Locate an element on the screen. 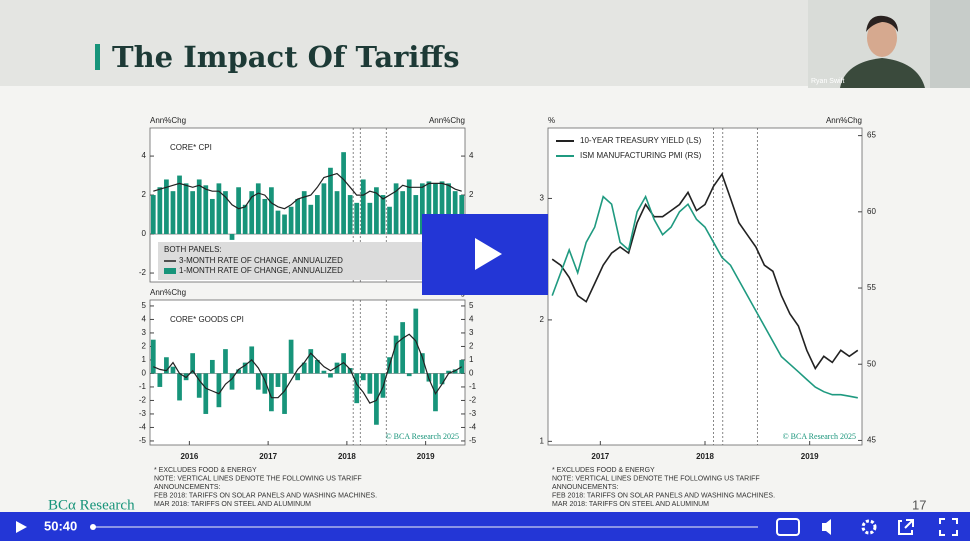  person-body is located at coordinates (882, 73).